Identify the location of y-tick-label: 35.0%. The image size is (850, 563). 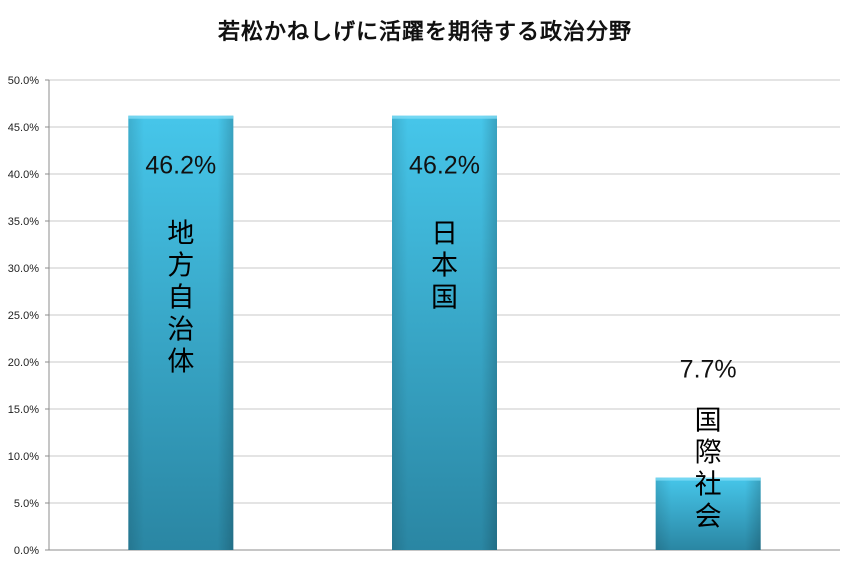
(23, 222).